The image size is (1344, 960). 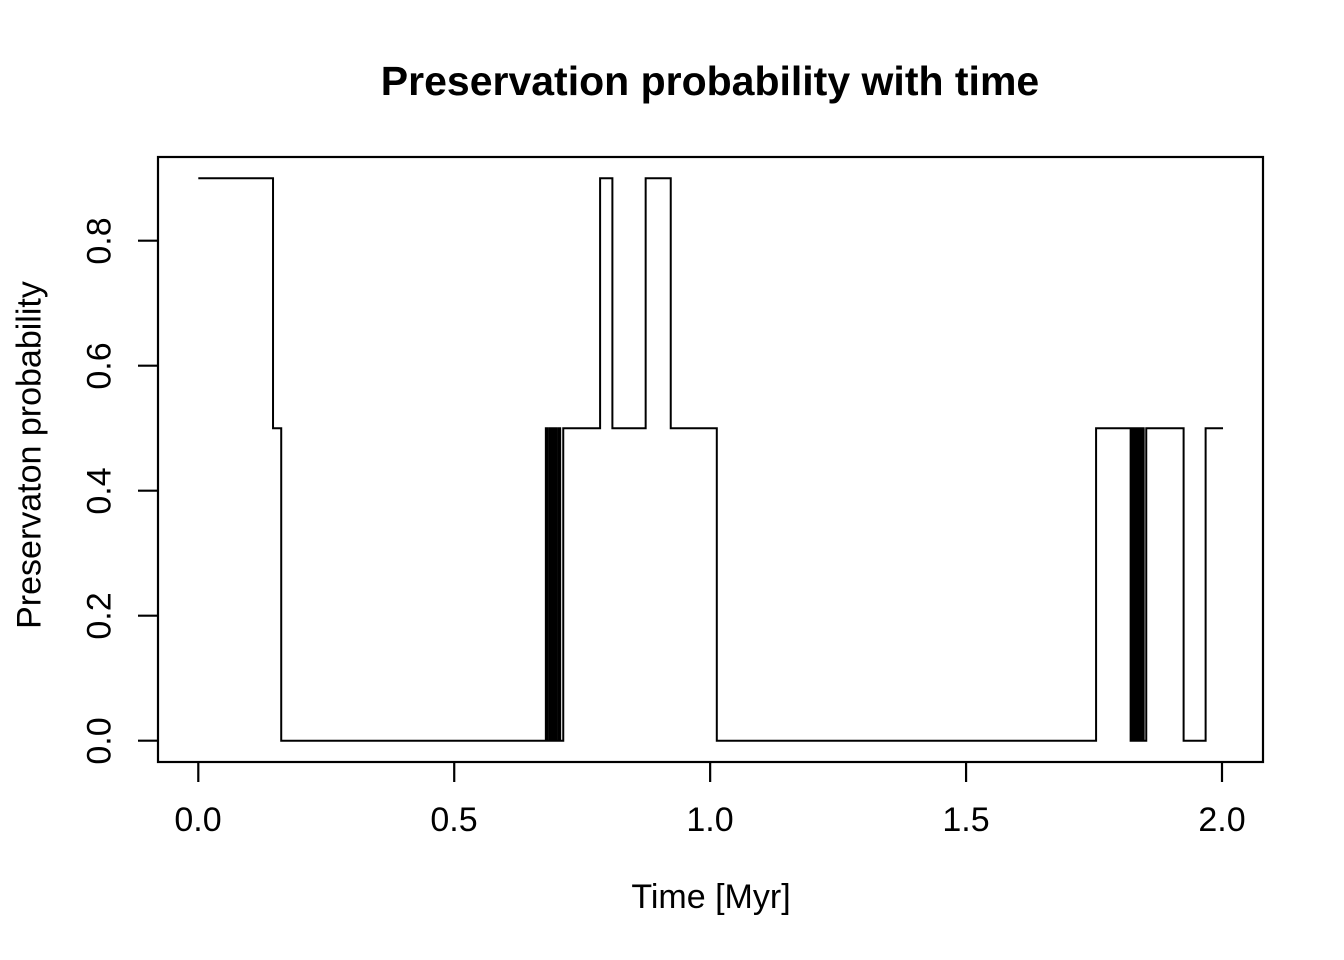 I want to click on x-axis-title: Time [Myr], so click(x=711, y=897).